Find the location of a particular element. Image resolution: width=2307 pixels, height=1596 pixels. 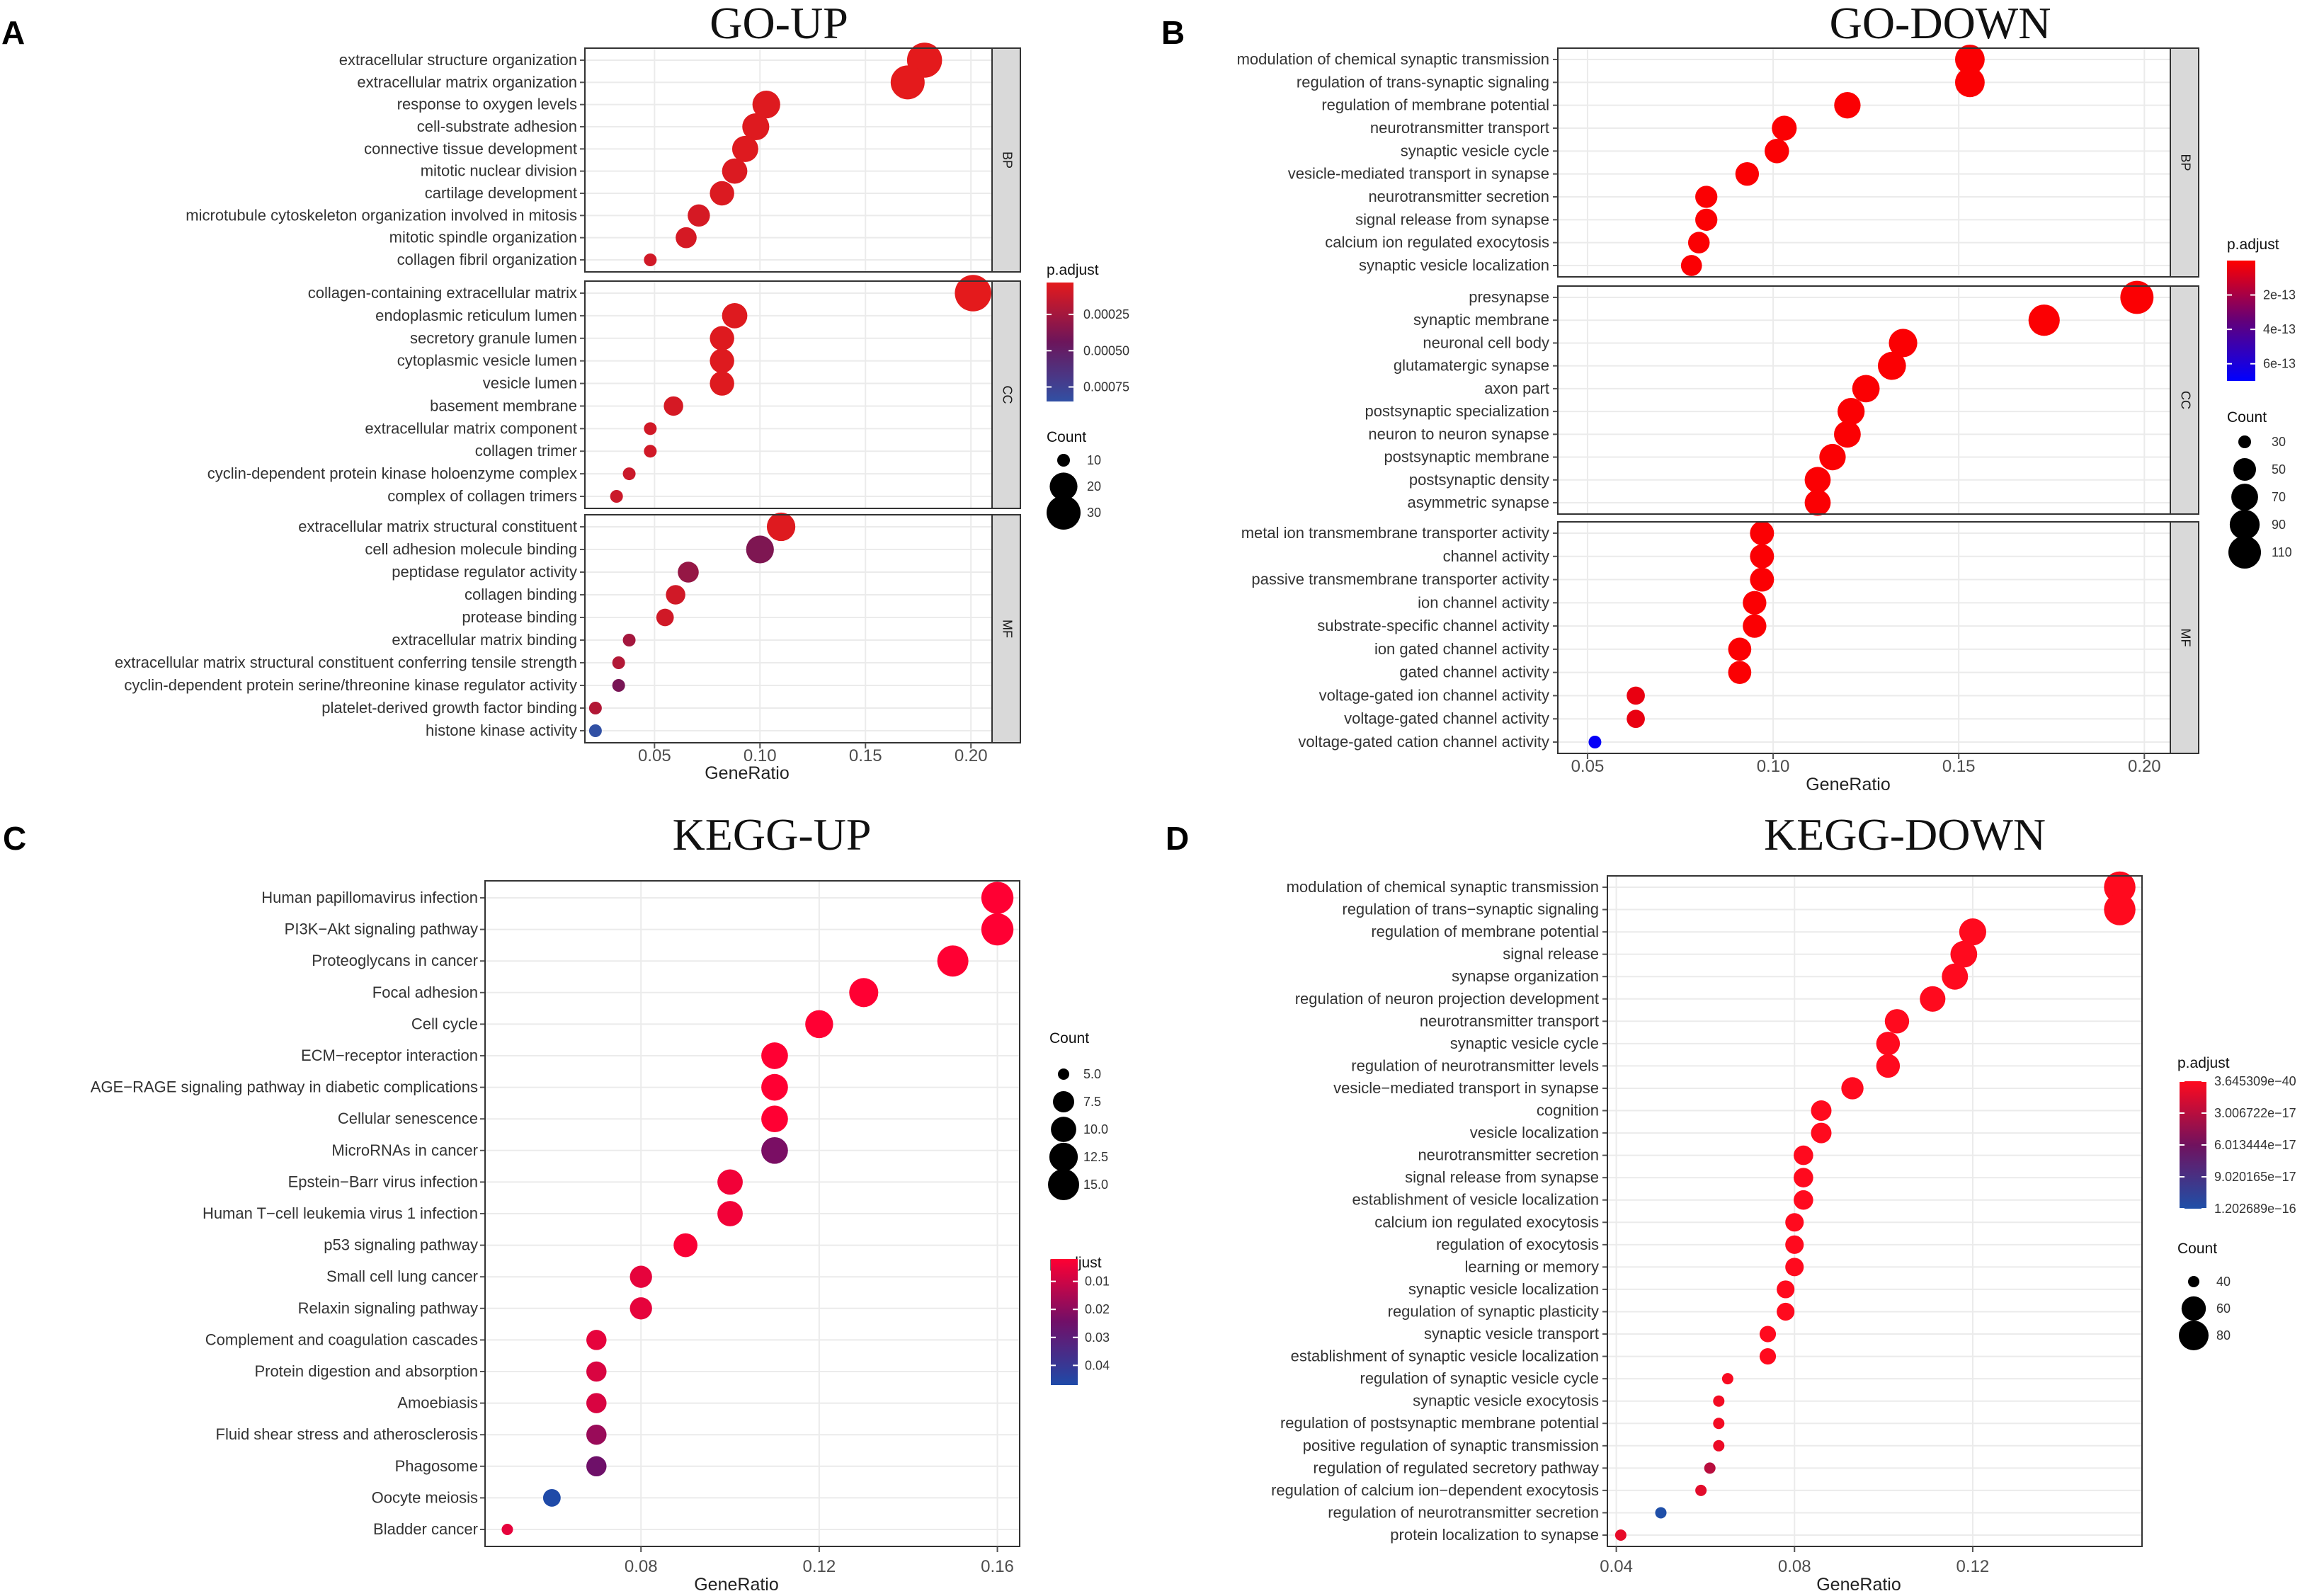

term-label: MicroRNAs in cancer is located at coordinates (404, 1150).